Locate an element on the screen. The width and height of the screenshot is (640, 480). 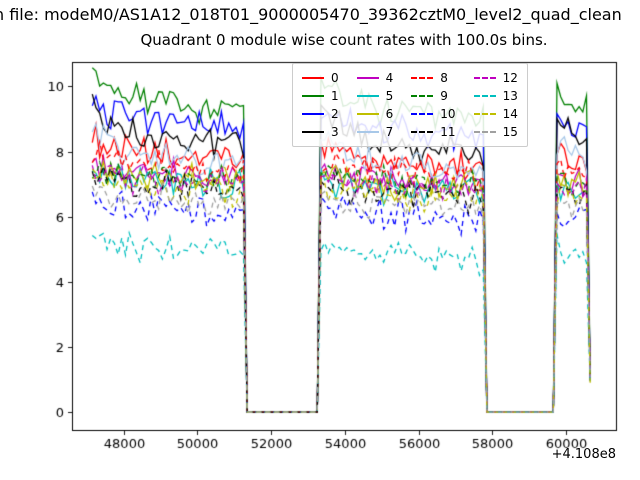
legend-entry-1: 1 is located at coordinates (320, 96).